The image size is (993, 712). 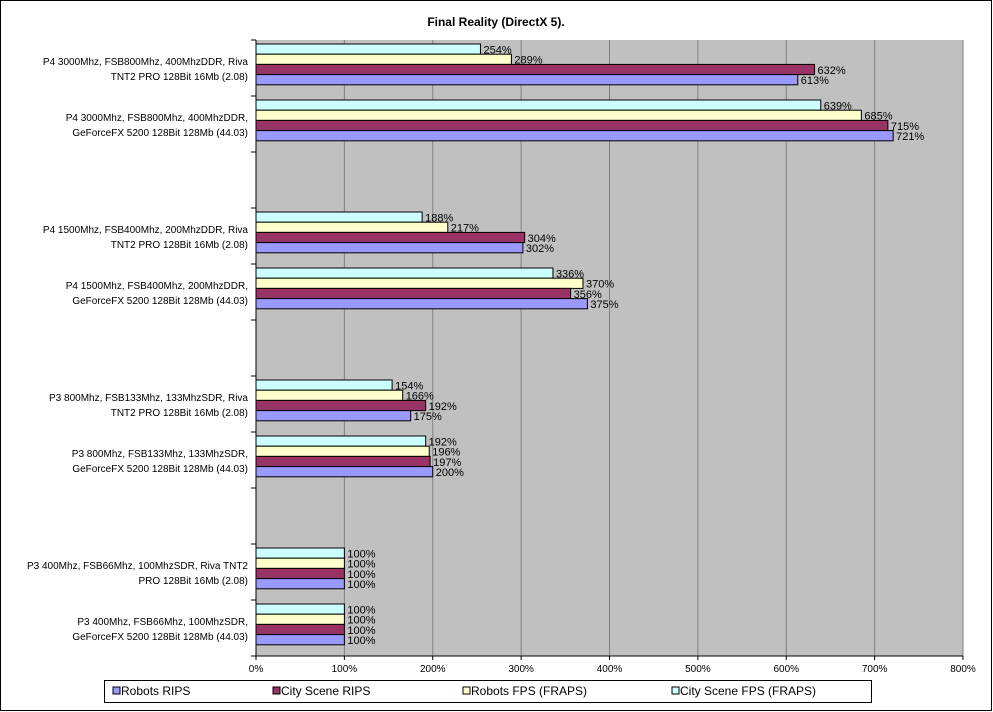 I want to click on data-label: 217%, so click(x=465, y=229).